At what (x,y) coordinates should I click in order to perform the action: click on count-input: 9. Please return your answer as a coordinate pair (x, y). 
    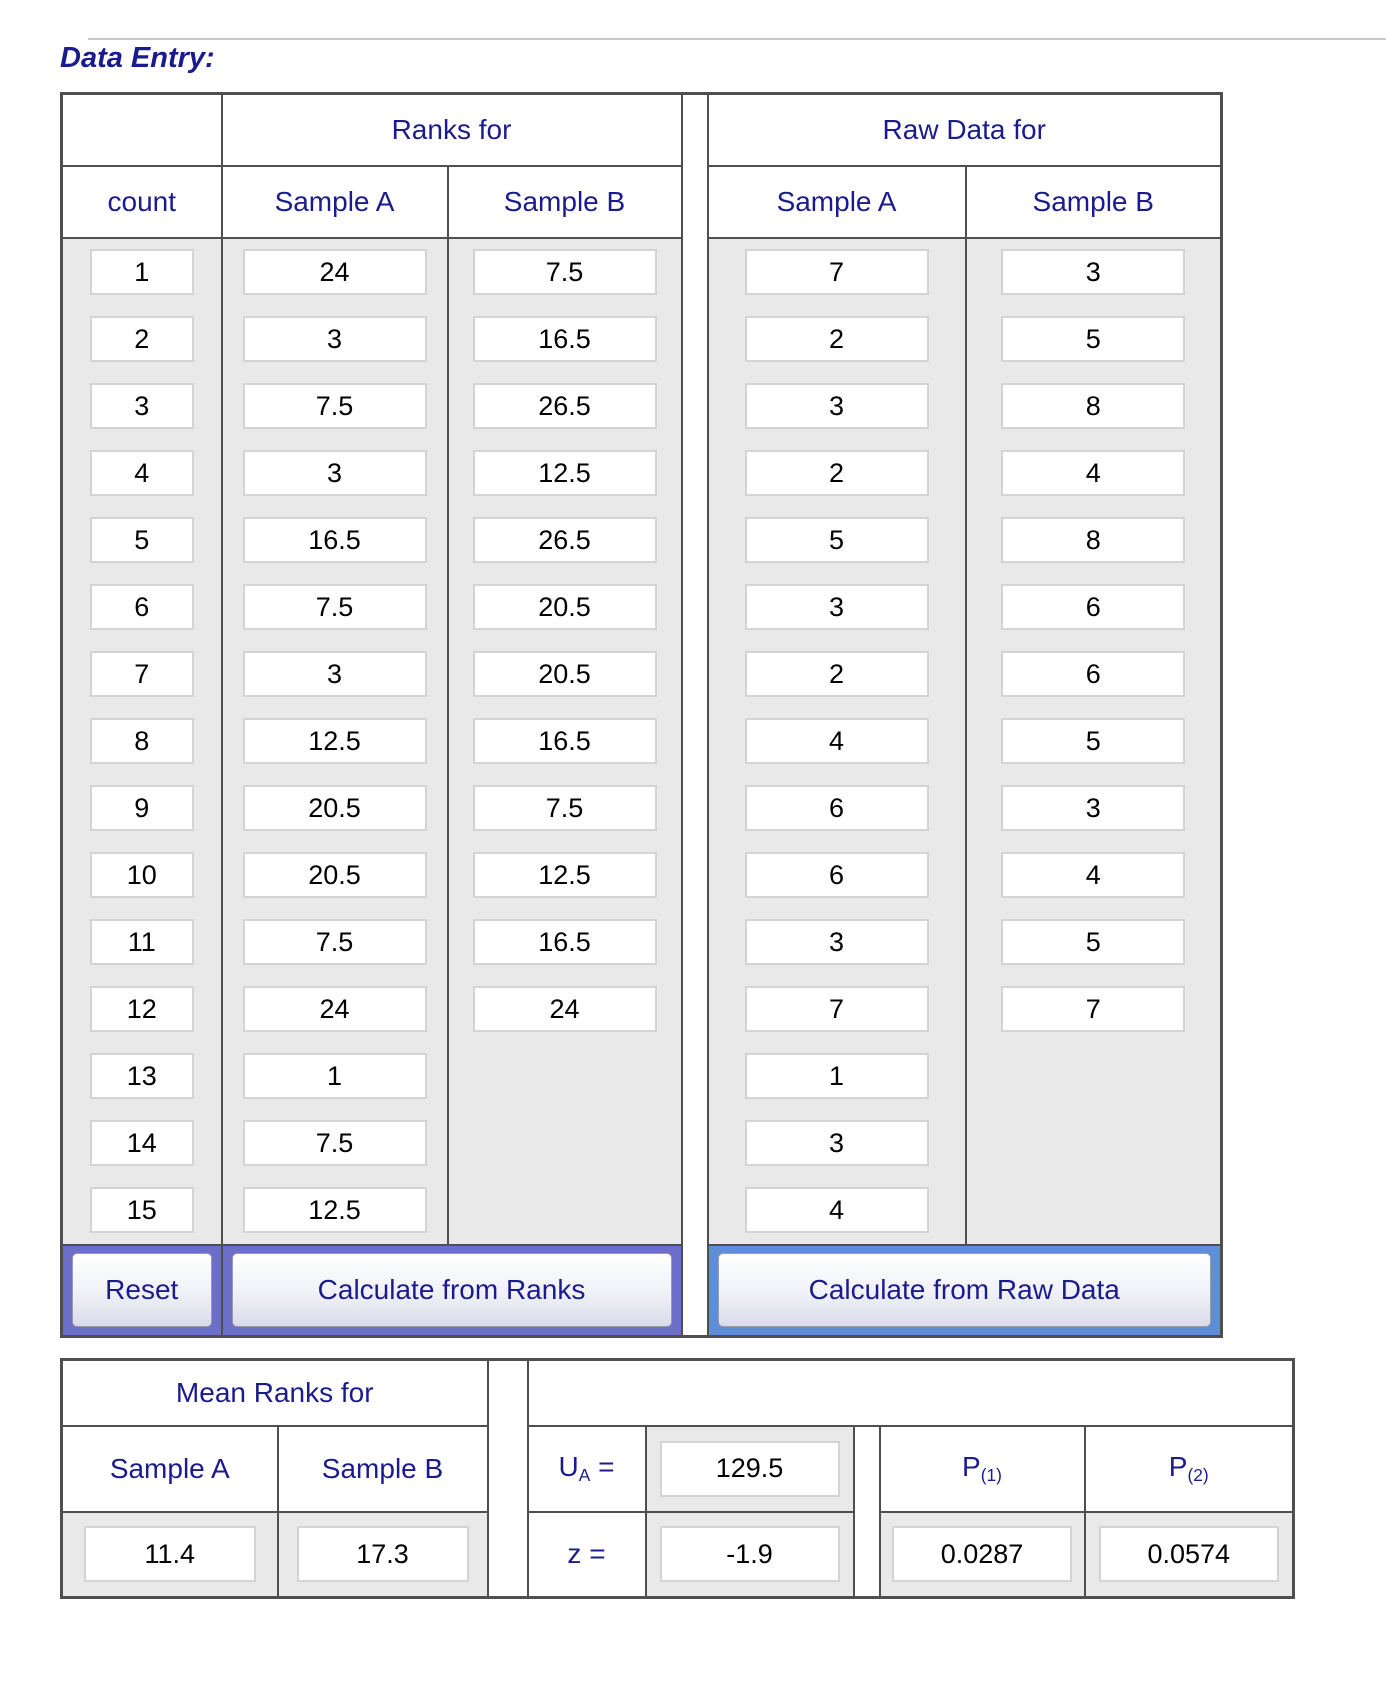
    Looking at the image, I should click on (141, 808).